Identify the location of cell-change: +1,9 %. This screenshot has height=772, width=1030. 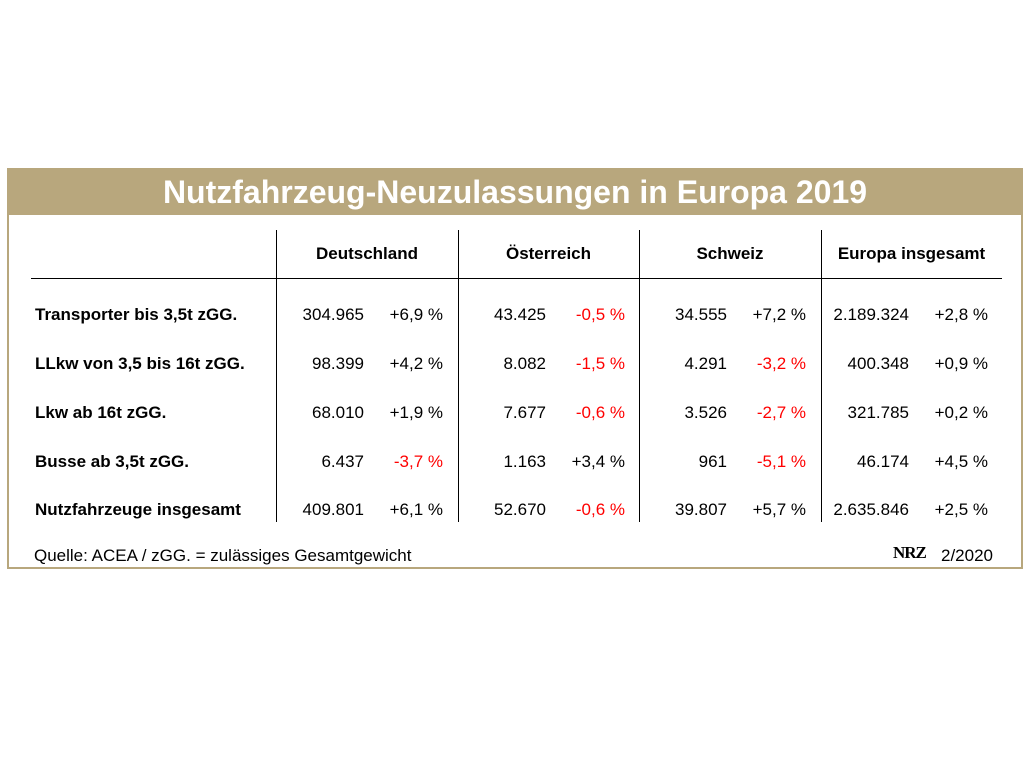
(416, 412).